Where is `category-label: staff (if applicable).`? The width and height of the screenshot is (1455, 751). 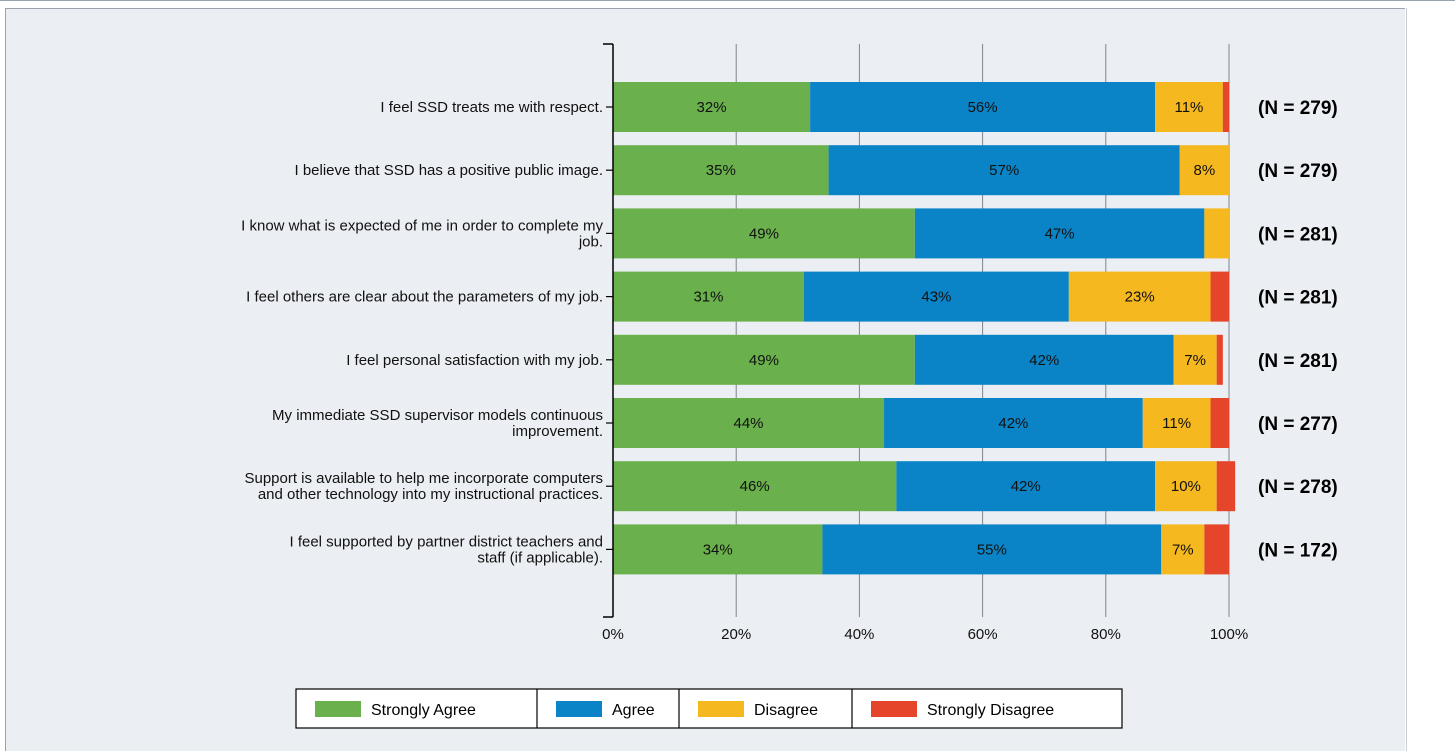 category-label: staff (if applicable). is located at coordinates (540, 557).